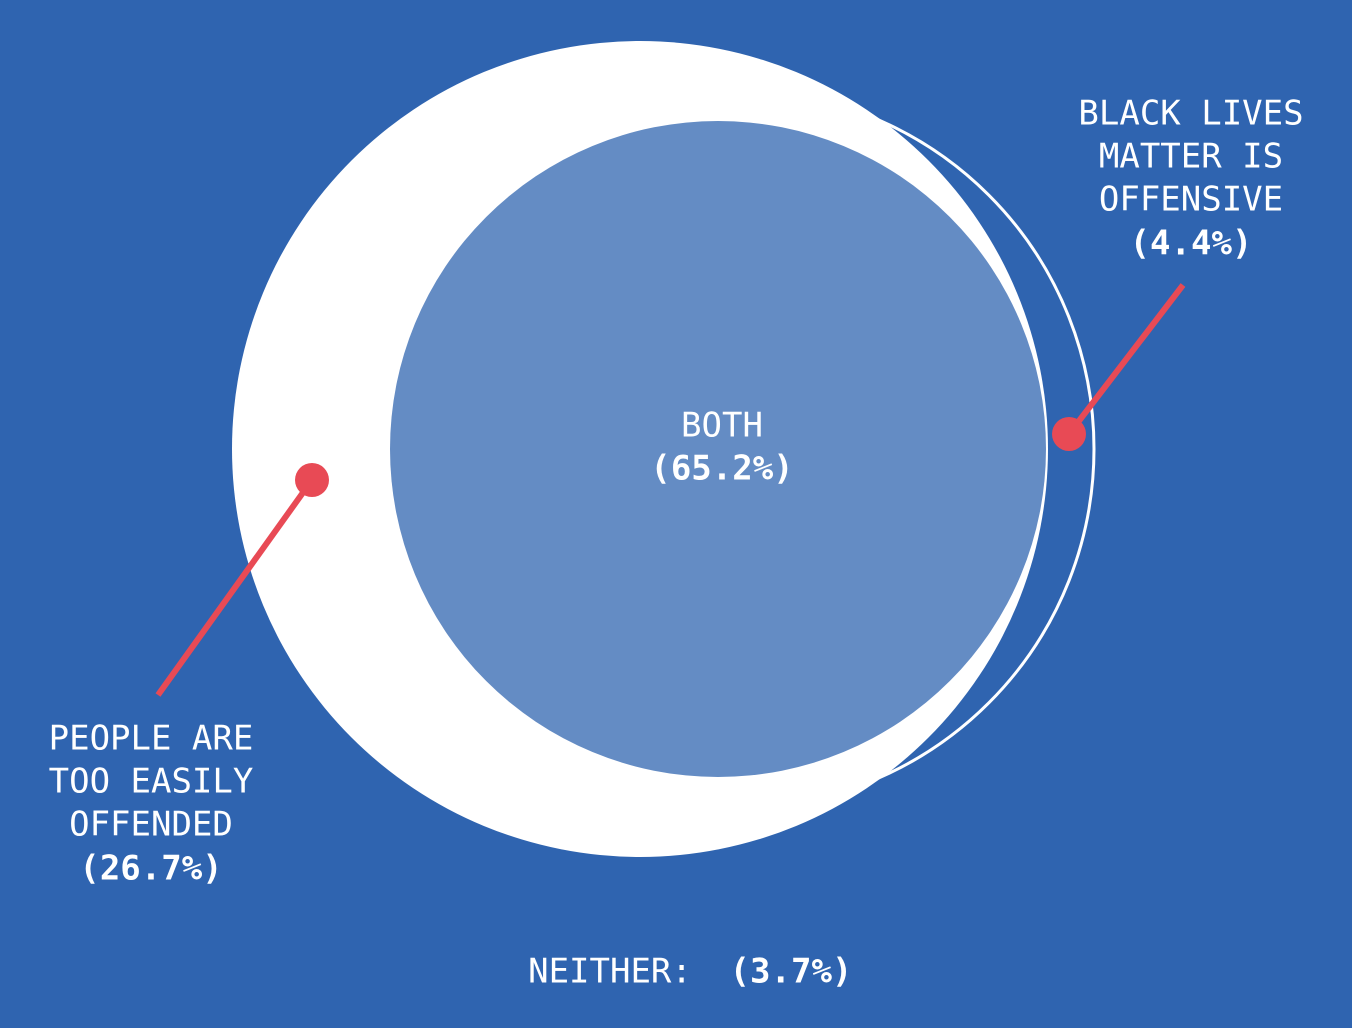  Describe the element at coordinates (1191, 244) in the screenshot. I see `region-value: (4.4%)` at that location.